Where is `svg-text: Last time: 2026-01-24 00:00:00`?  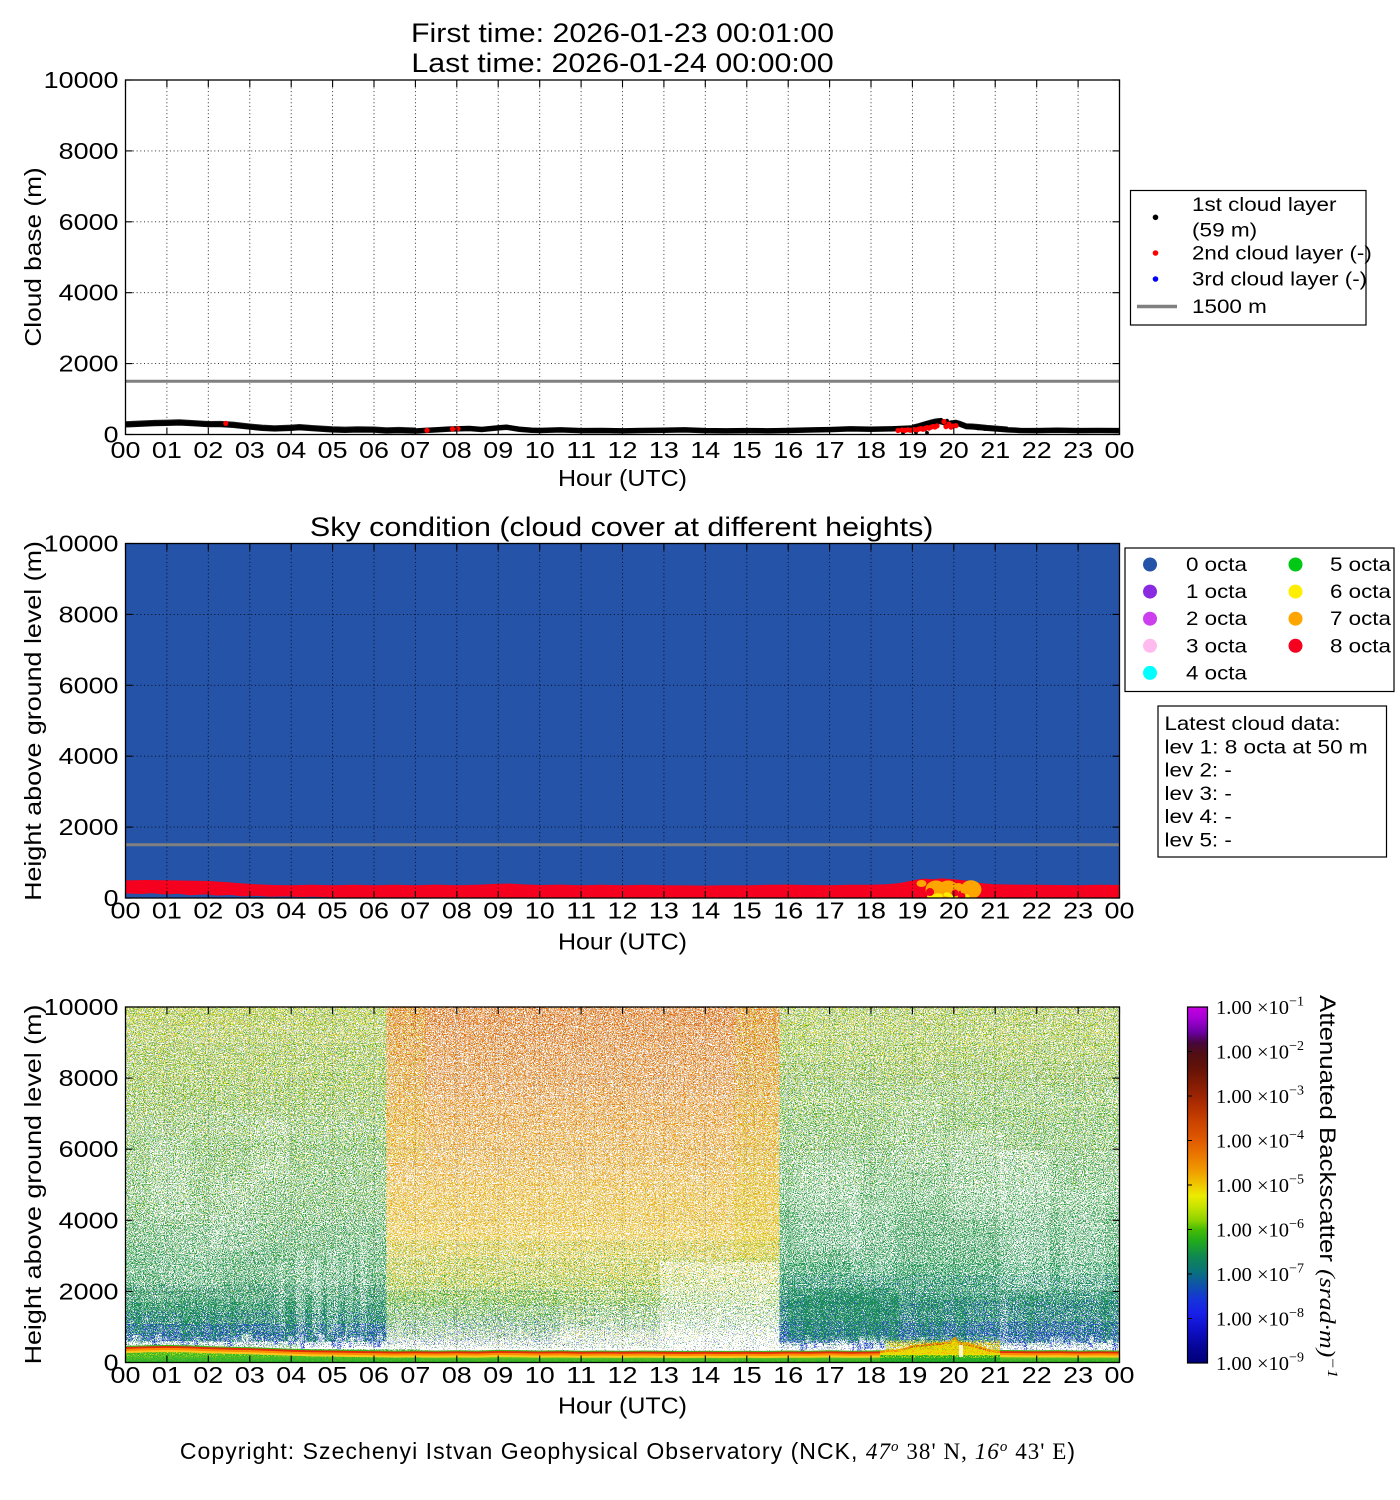
svg-text: Last time: 2026-01-24 00:00:00 is located at coordinates (622, 63).